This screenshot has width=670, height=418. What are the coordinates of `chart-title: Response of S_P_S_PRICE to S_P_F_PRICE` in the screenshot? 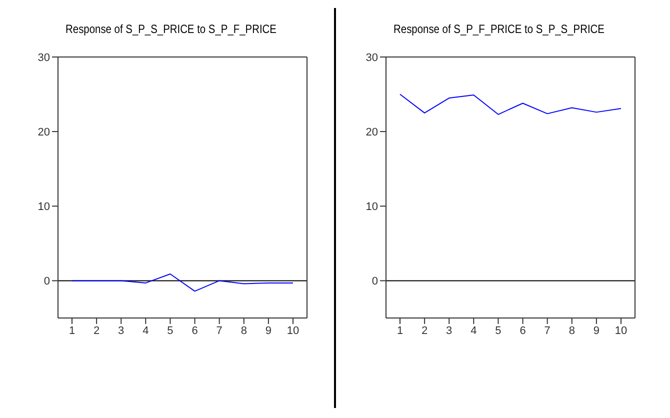 It's located at (171, 29).